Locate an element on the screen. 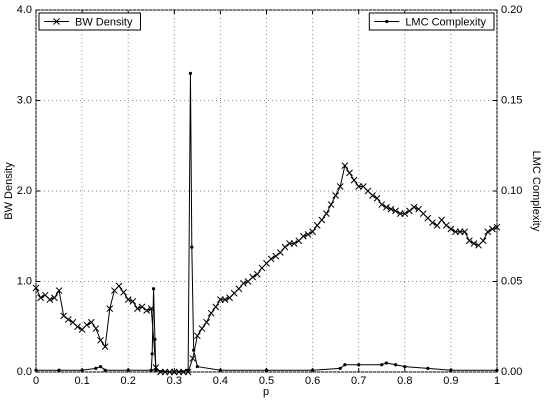  x-tick-label: 0 is located at coordinates (36, 381).